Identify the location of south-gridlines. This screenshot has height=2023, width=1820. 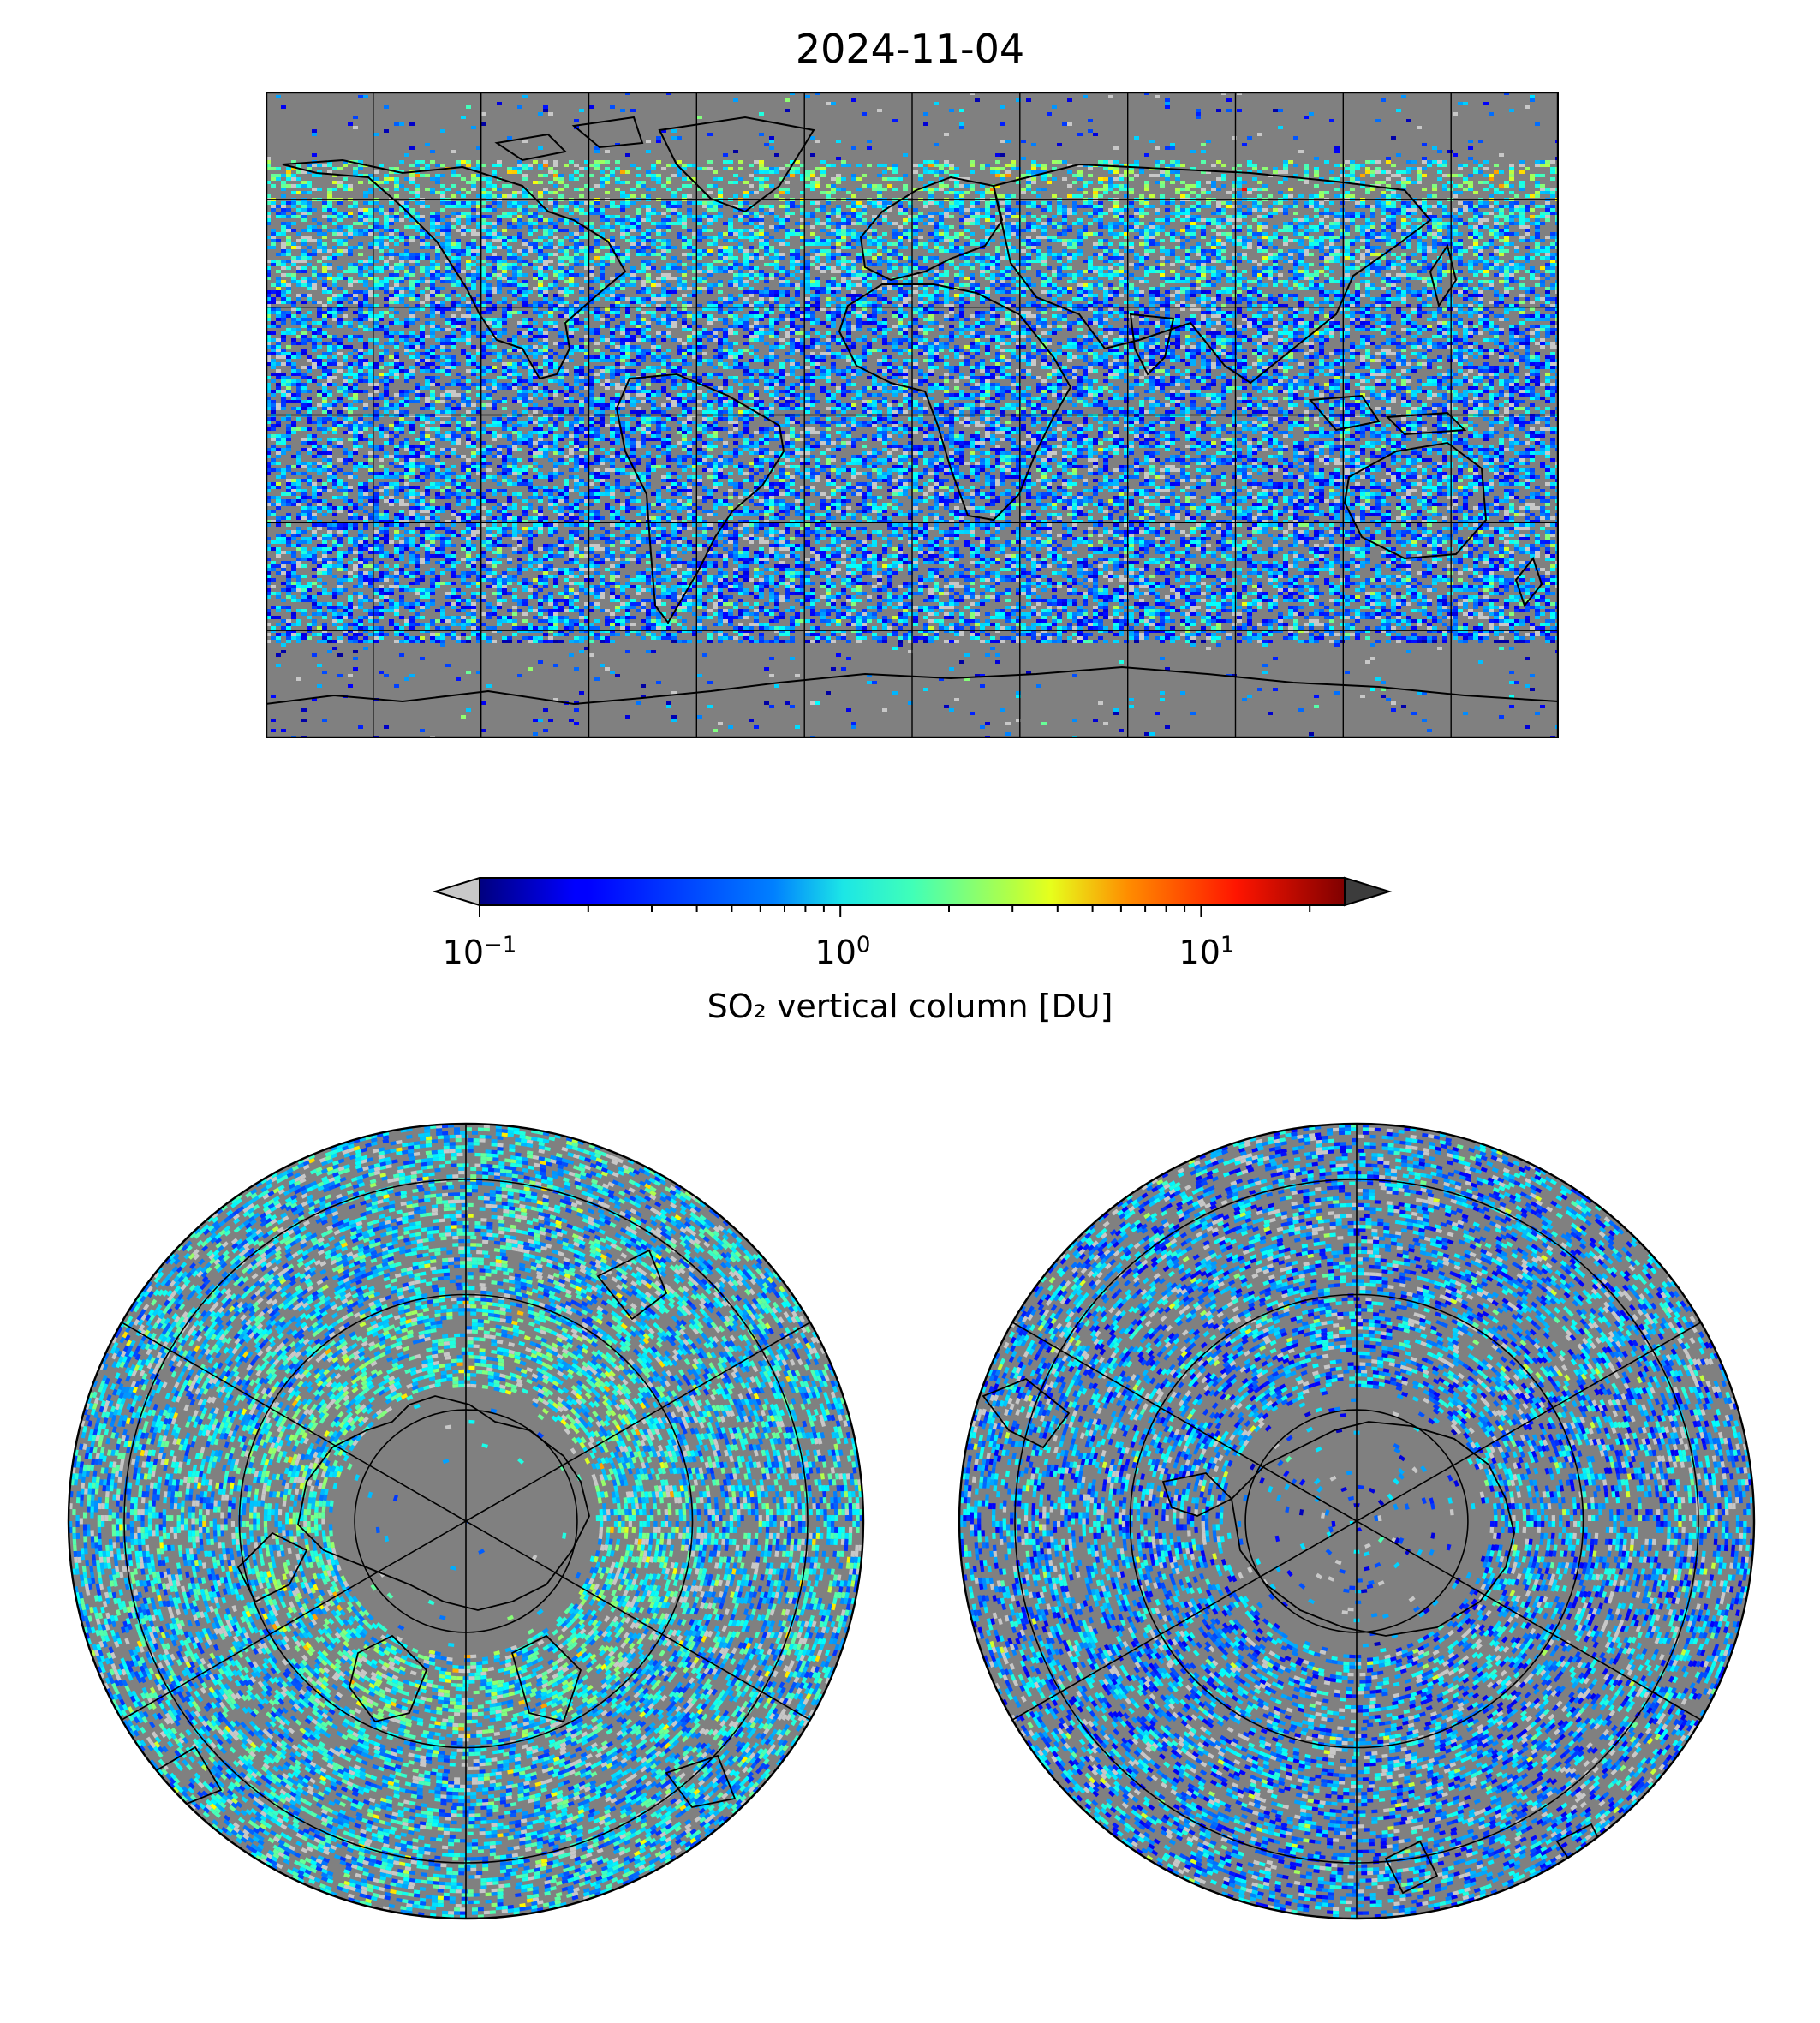
(1356, 1521).